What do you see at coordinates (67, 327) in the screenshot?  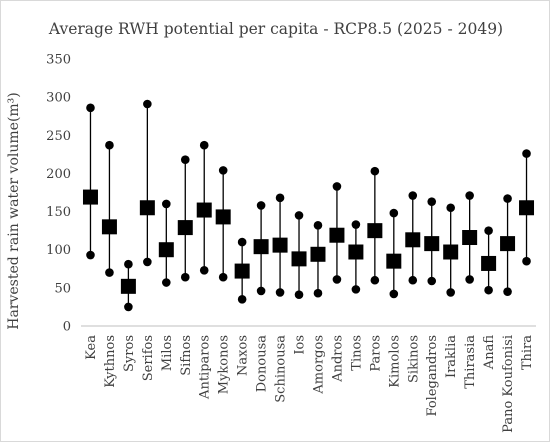 I see `y-tick-label-0: 0` at bounding box center [67, 327].